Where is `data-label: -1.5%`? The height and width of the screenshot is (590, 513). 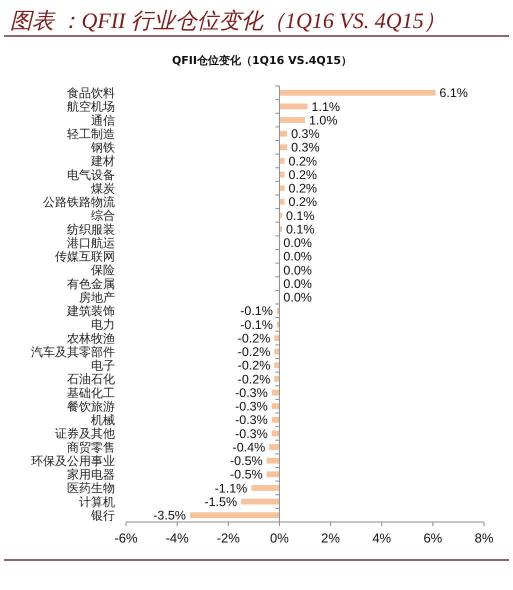
data-label: -1.5% is located at coordinates (221, 501).